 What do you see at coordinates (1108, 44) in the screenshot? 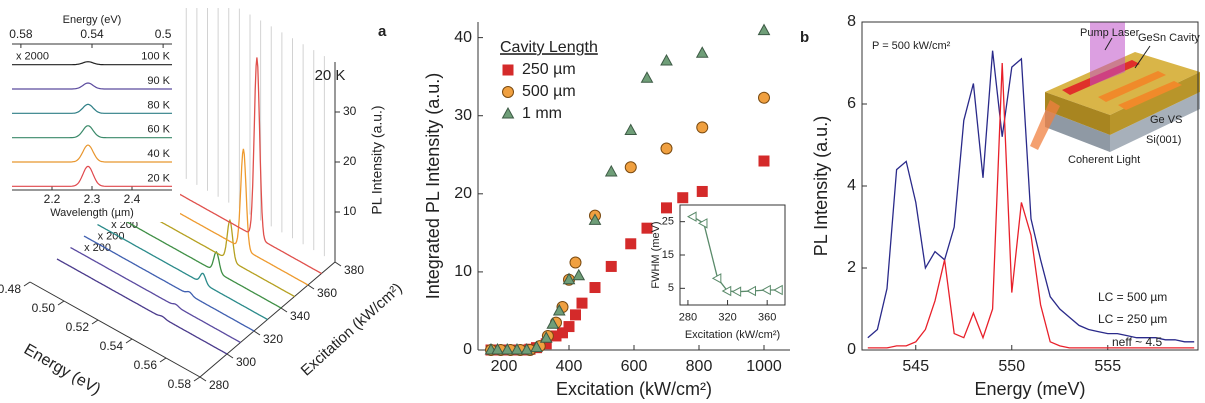
I see `pointer` at bounding box center [1108, 44].